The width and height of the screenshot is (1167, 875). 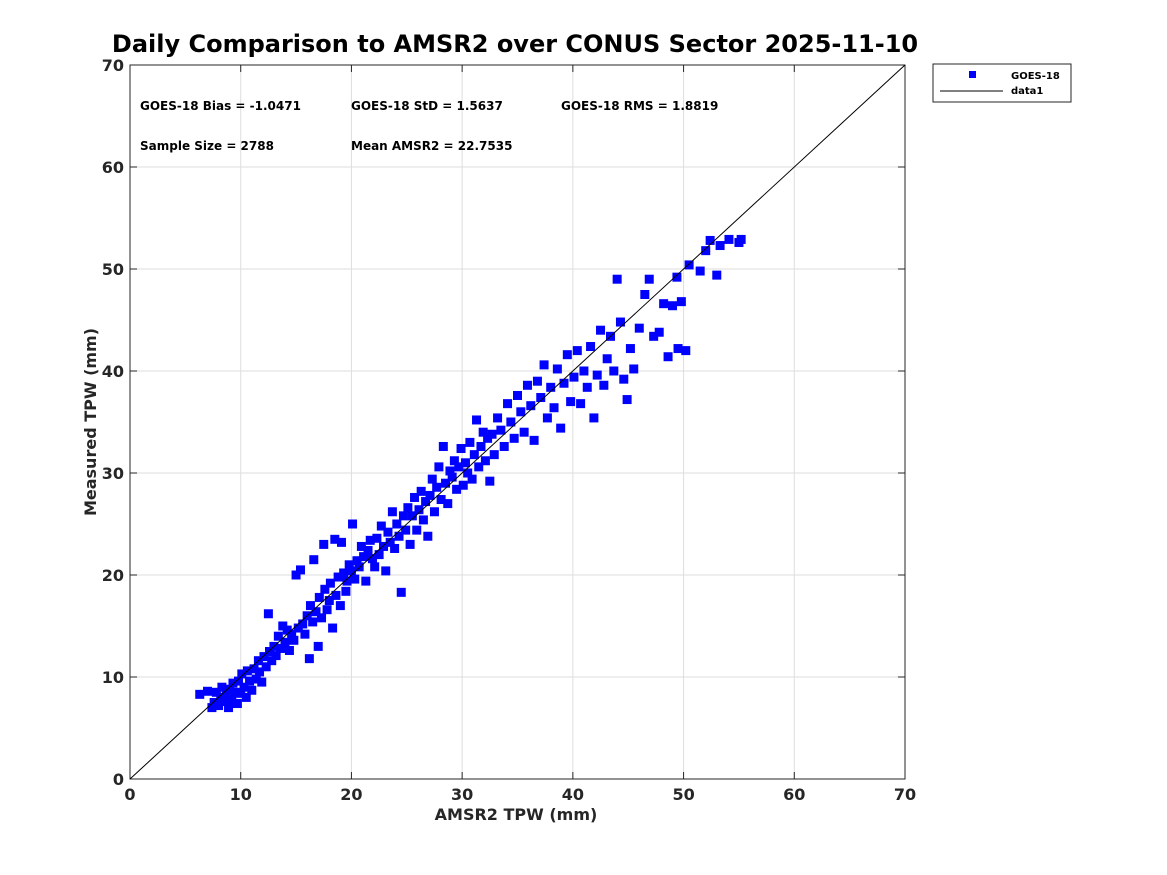 I want to click on x-tick-label: 70, so click(x=905, y=794).